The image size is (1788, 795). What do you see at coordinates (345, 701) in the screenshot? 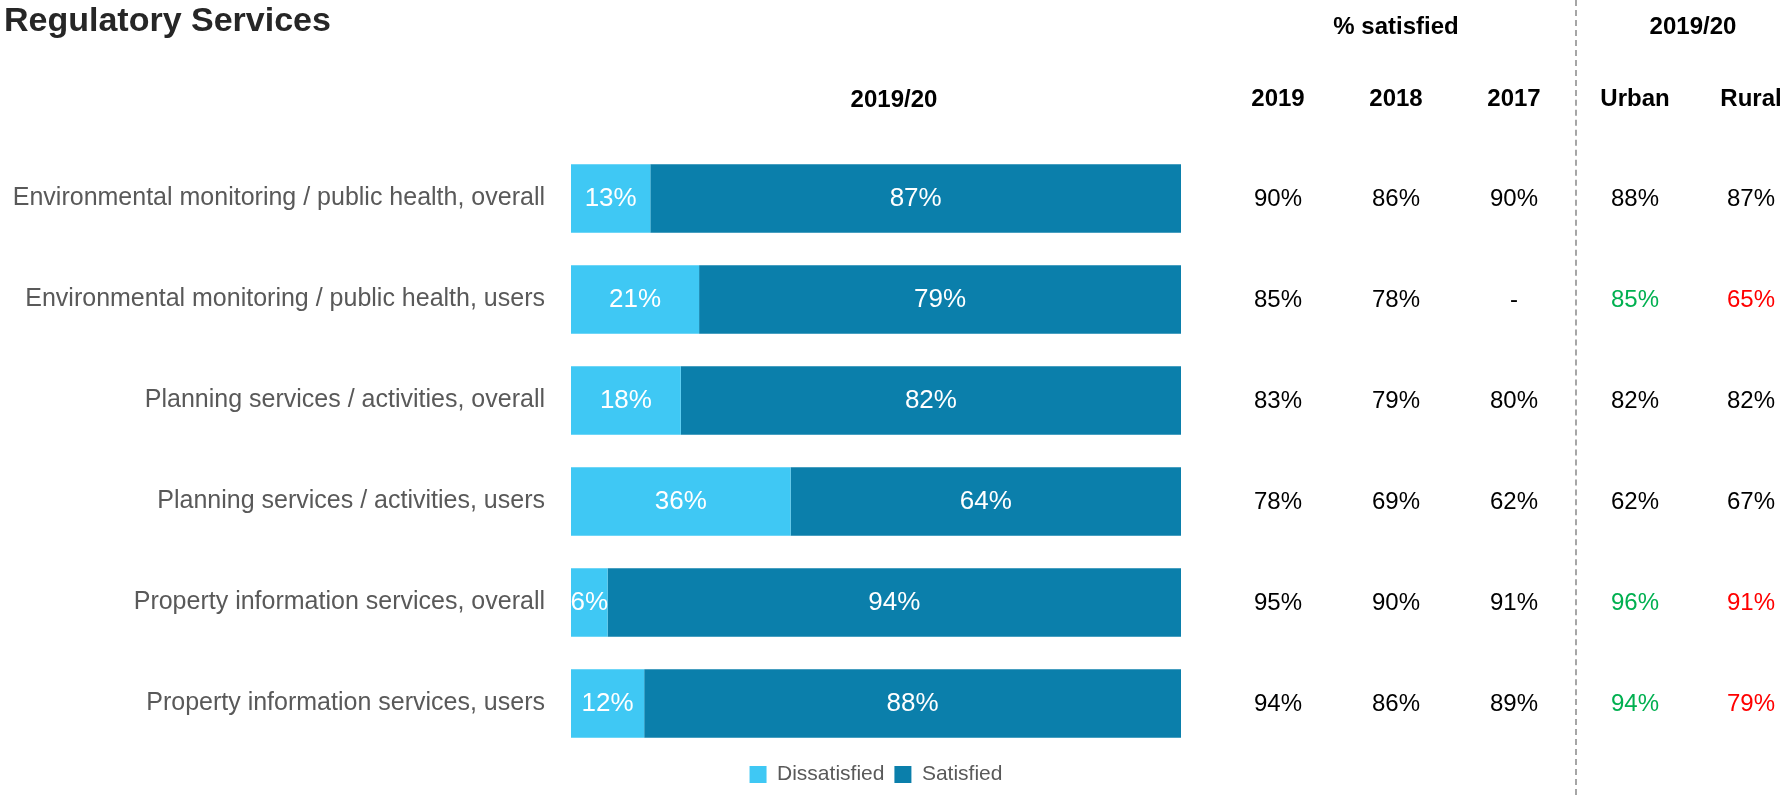
I see `y-tick-label: Property information services, users` at bounding box center [345, 701].